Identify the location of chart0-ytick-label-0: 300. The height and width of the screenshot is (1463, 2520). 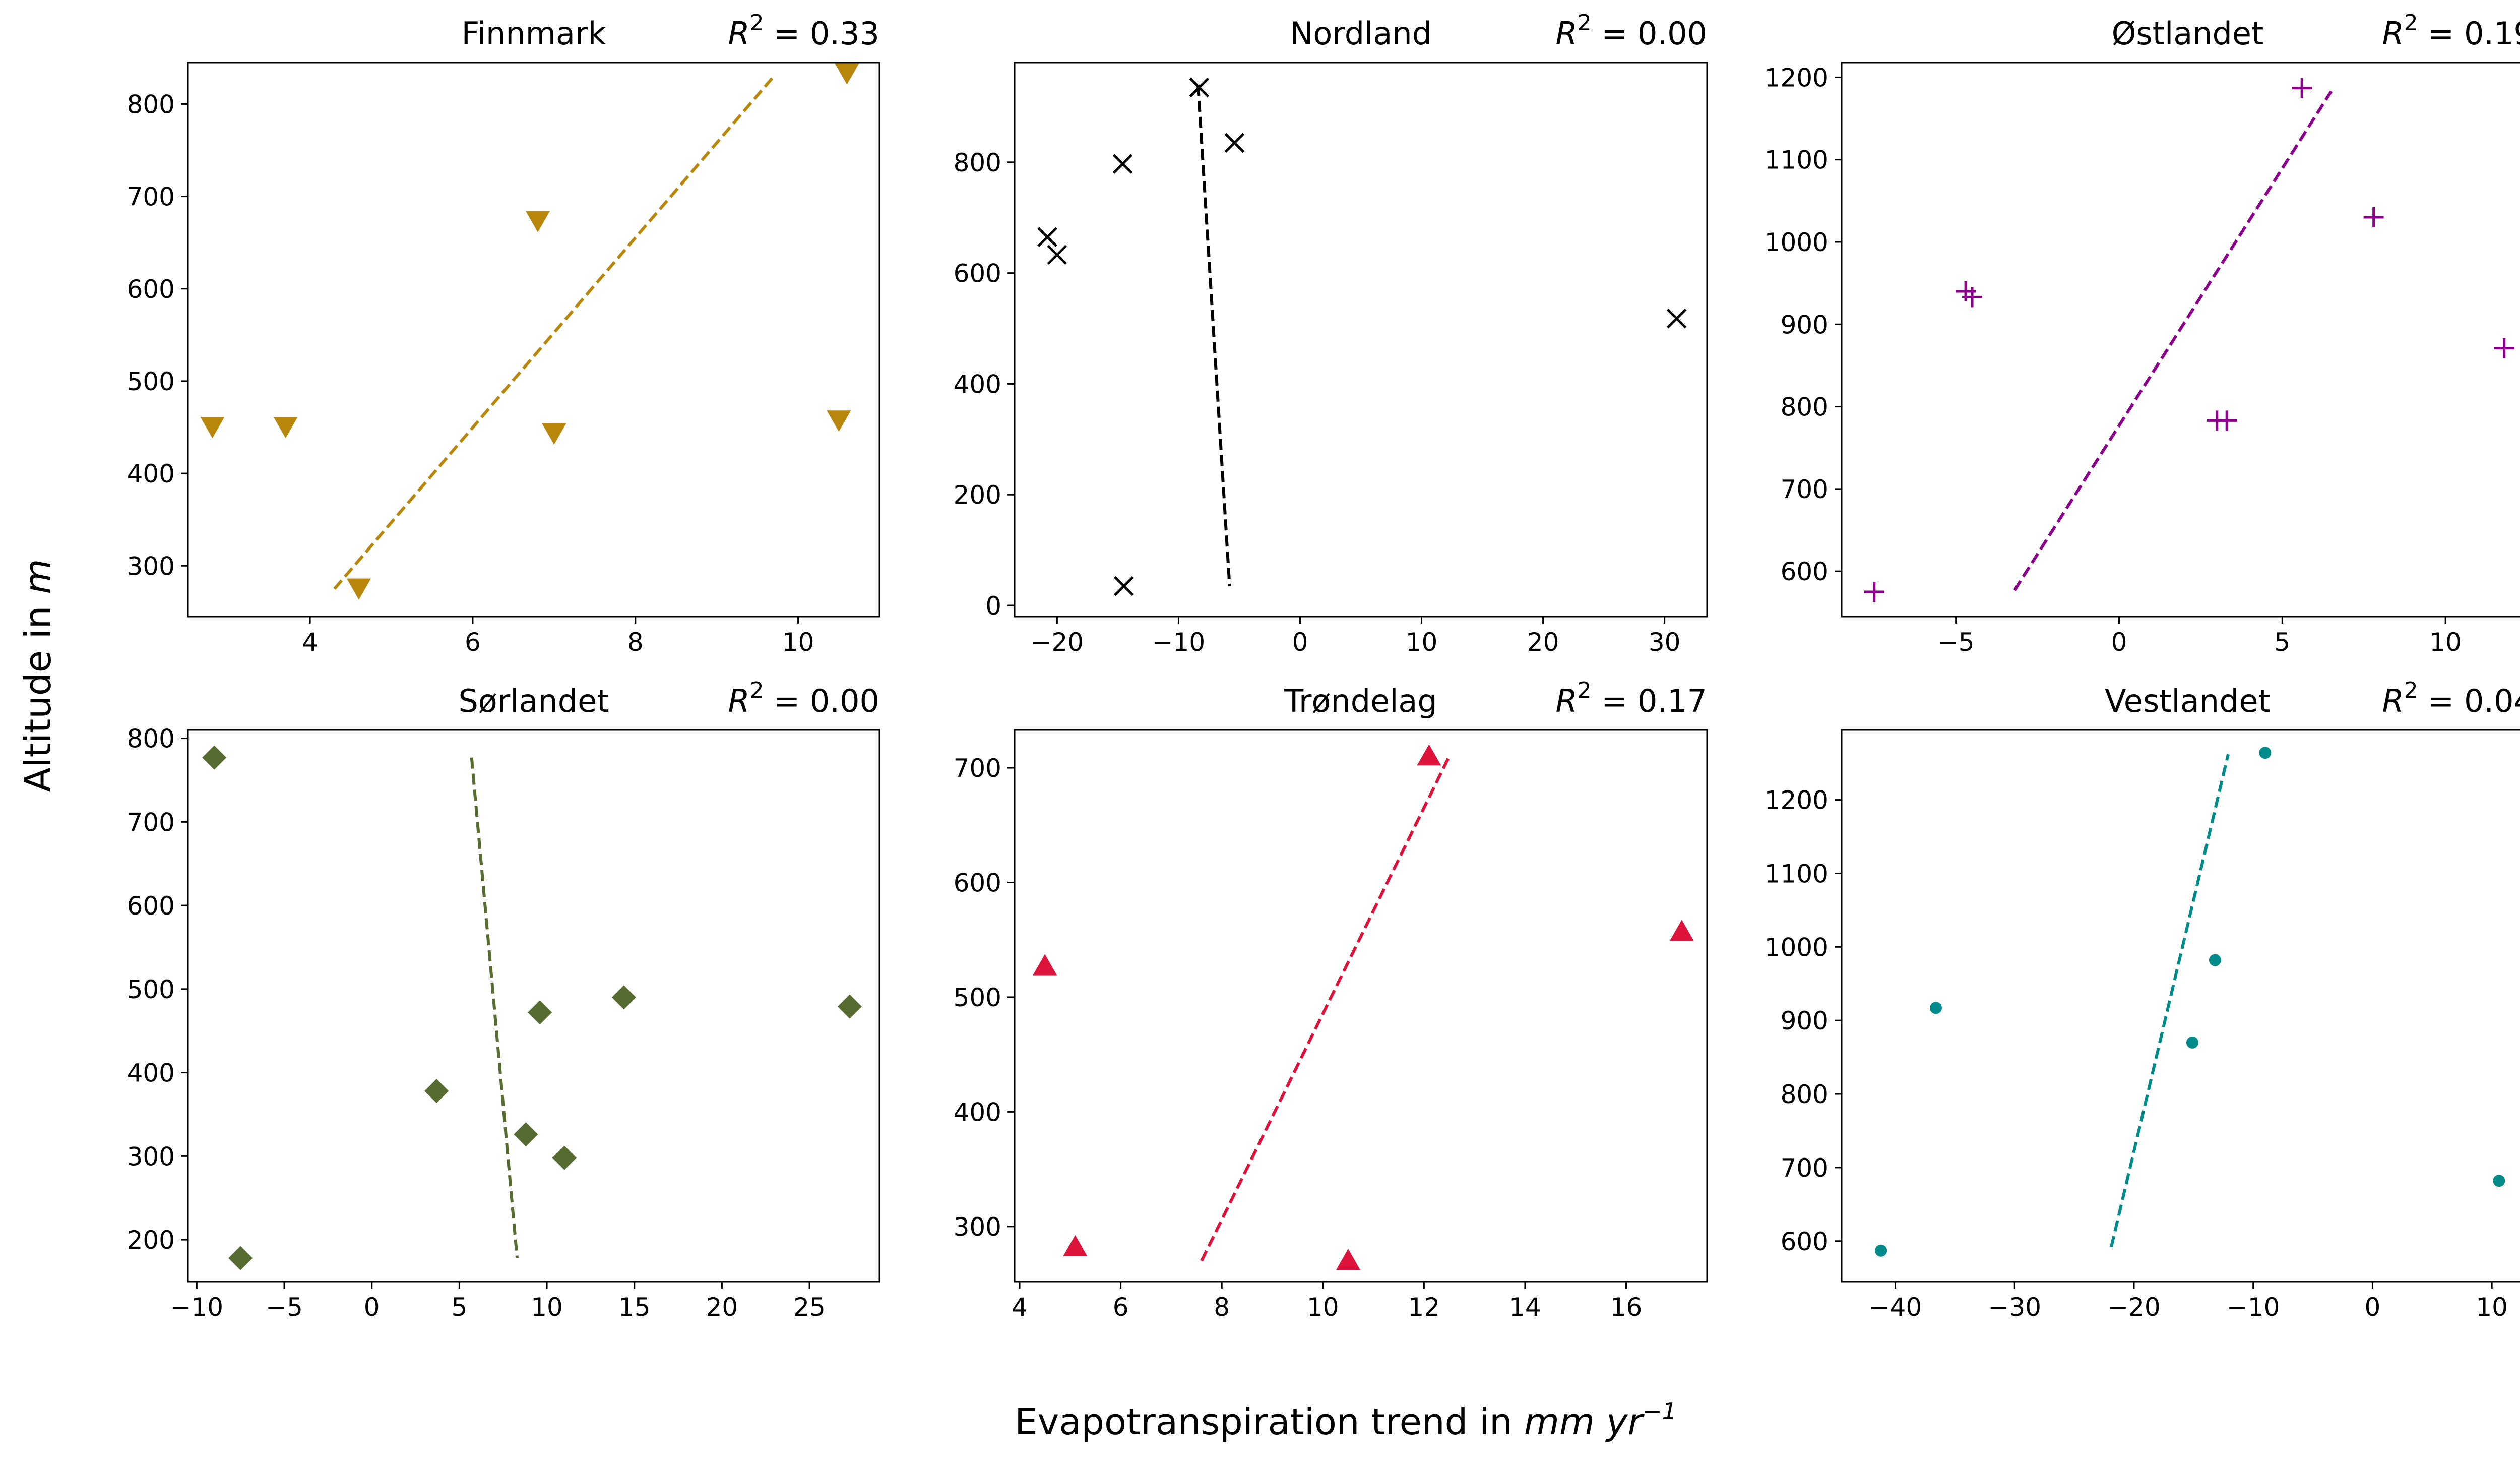
(151, 566).